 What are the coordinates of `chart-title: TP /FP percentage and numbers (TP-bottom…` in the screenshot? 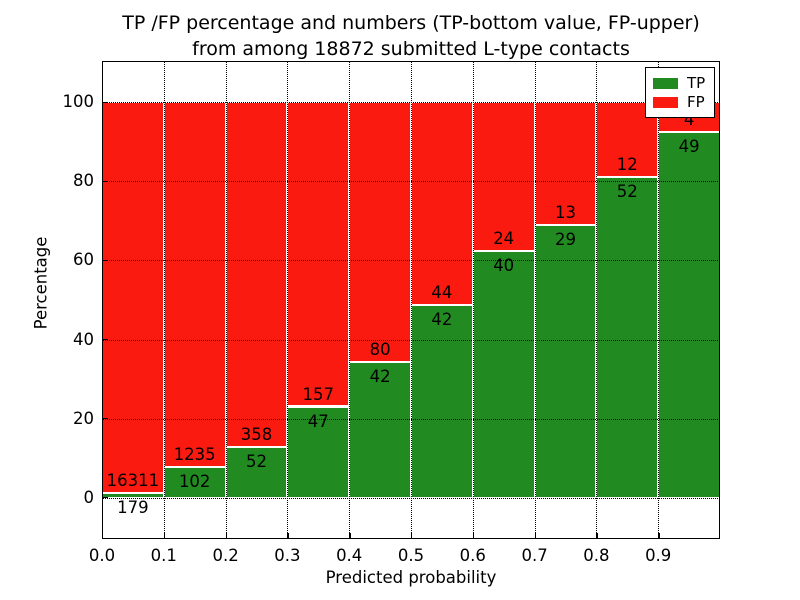 It's located at (411, 36).